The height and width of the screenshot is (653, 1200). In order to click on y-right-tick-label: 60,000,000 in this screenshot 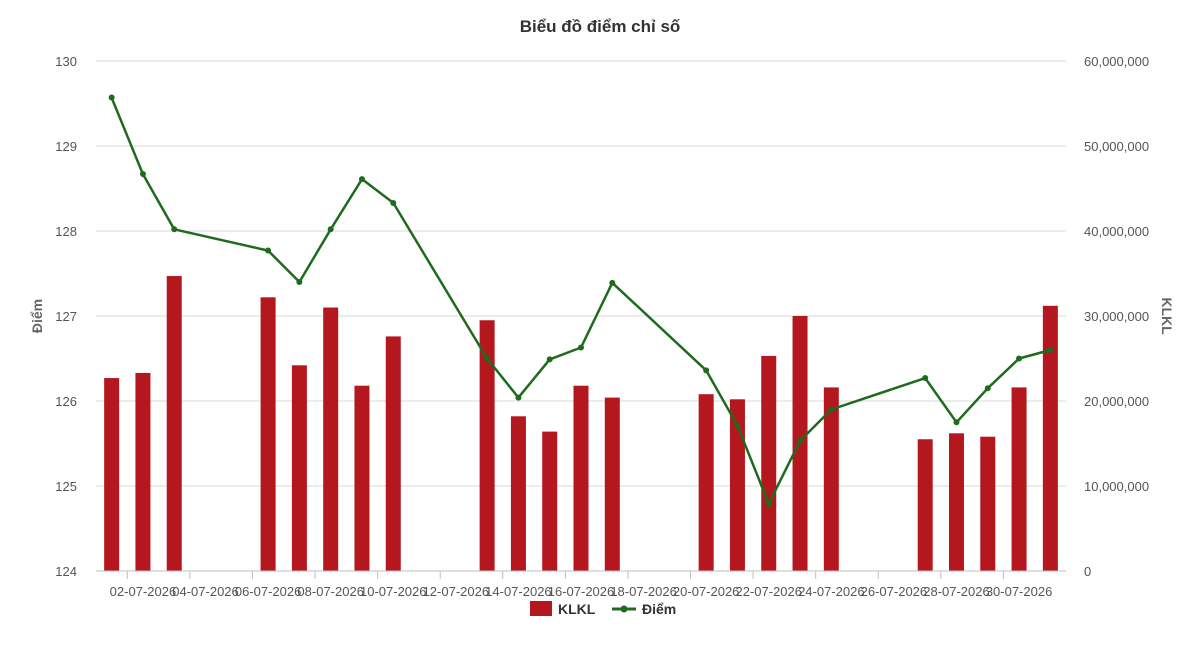, I will do `click(1116, 61)`.